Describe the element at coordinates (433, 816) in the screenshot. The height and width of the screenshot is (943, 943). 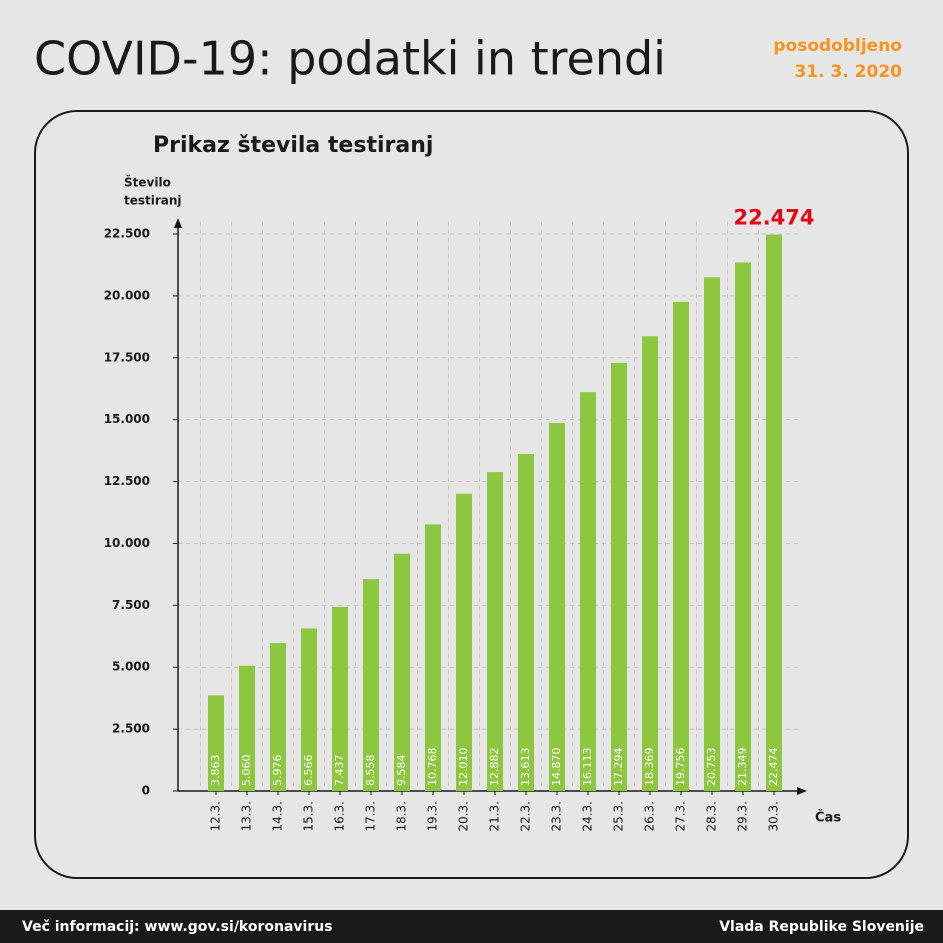
I see `x-tick-label: 19.3.` at that location.